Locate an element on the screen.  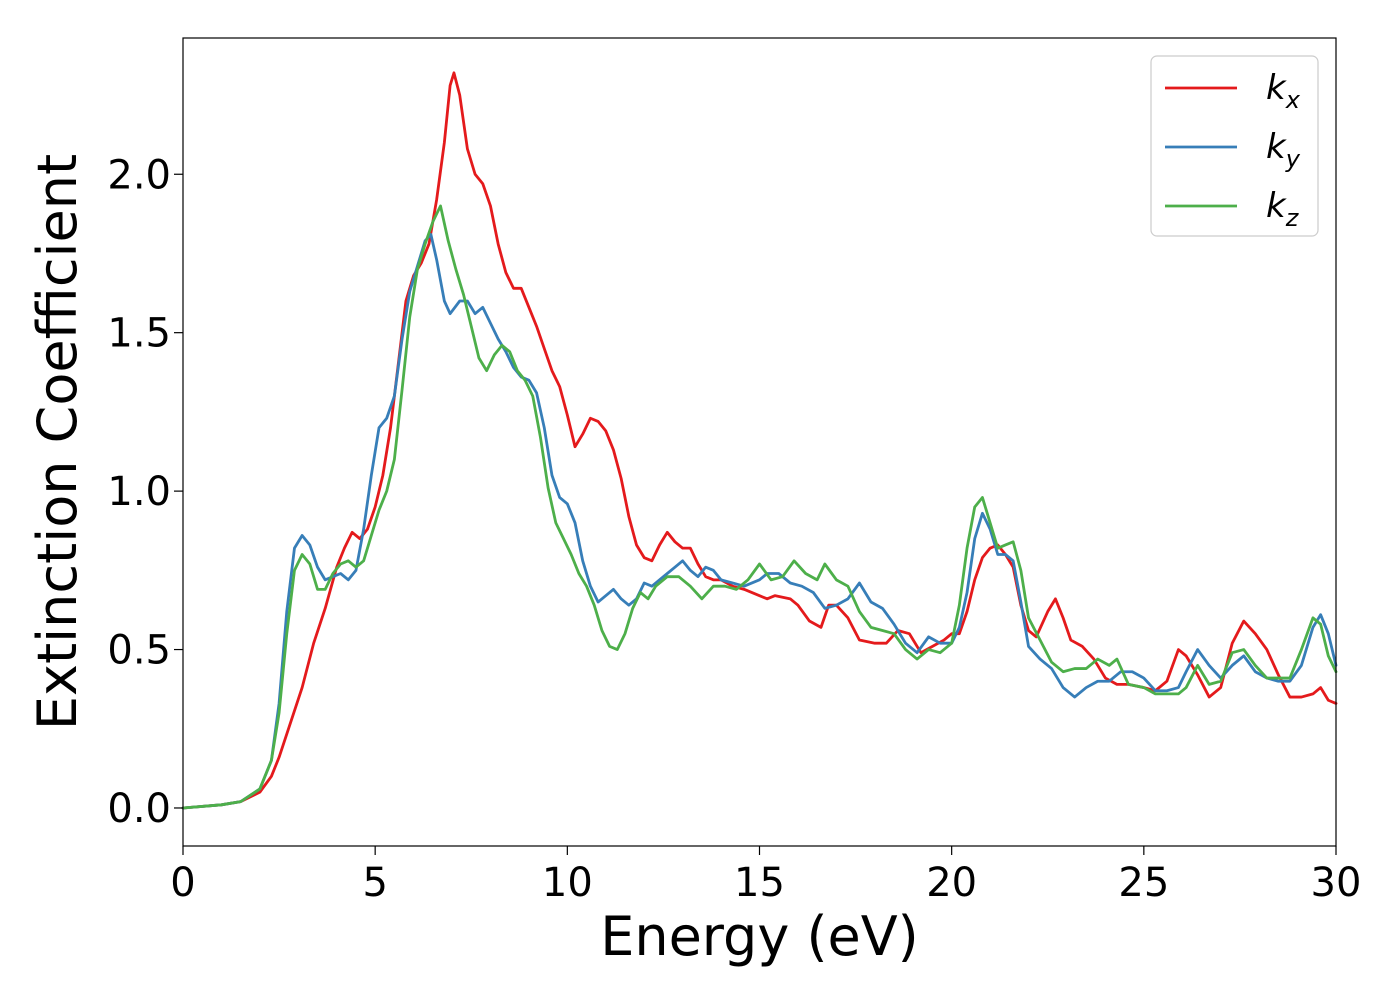
x-axis-title: Energy (eV) is located at coordinates (759, 936).